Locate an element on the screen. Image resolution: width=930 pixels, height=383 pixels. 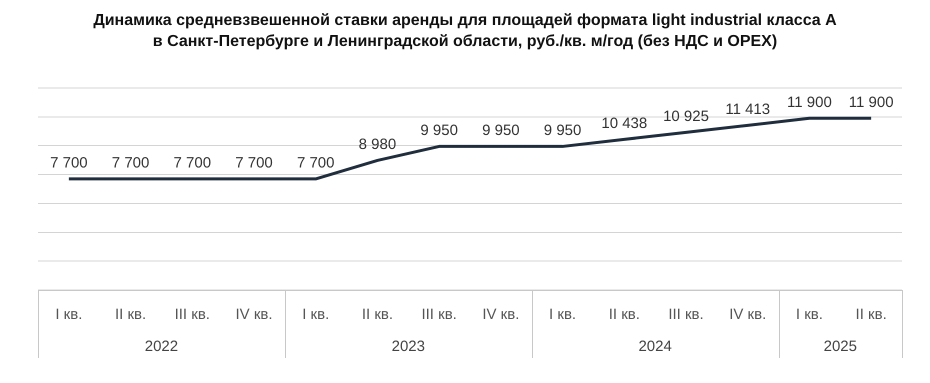
chart-title: Динамика средневзвешенной ставки аренды для площадей формата light industrial класса А в Санкт-Петербурге и Ленинградской области, руб./кв. м/год (без НДС и OPEX) is located at coordinates (465, 31).